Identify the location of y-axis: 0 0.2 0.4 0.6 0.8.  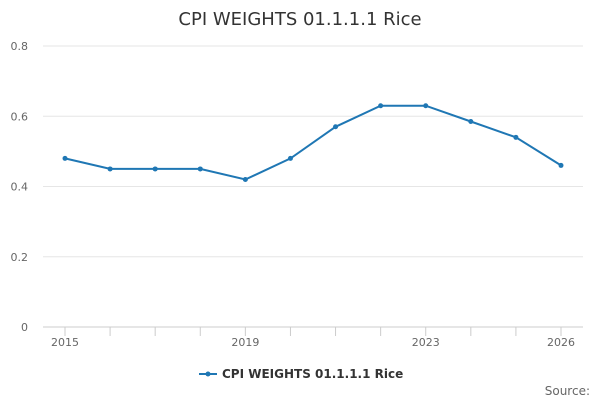
(20, 187).